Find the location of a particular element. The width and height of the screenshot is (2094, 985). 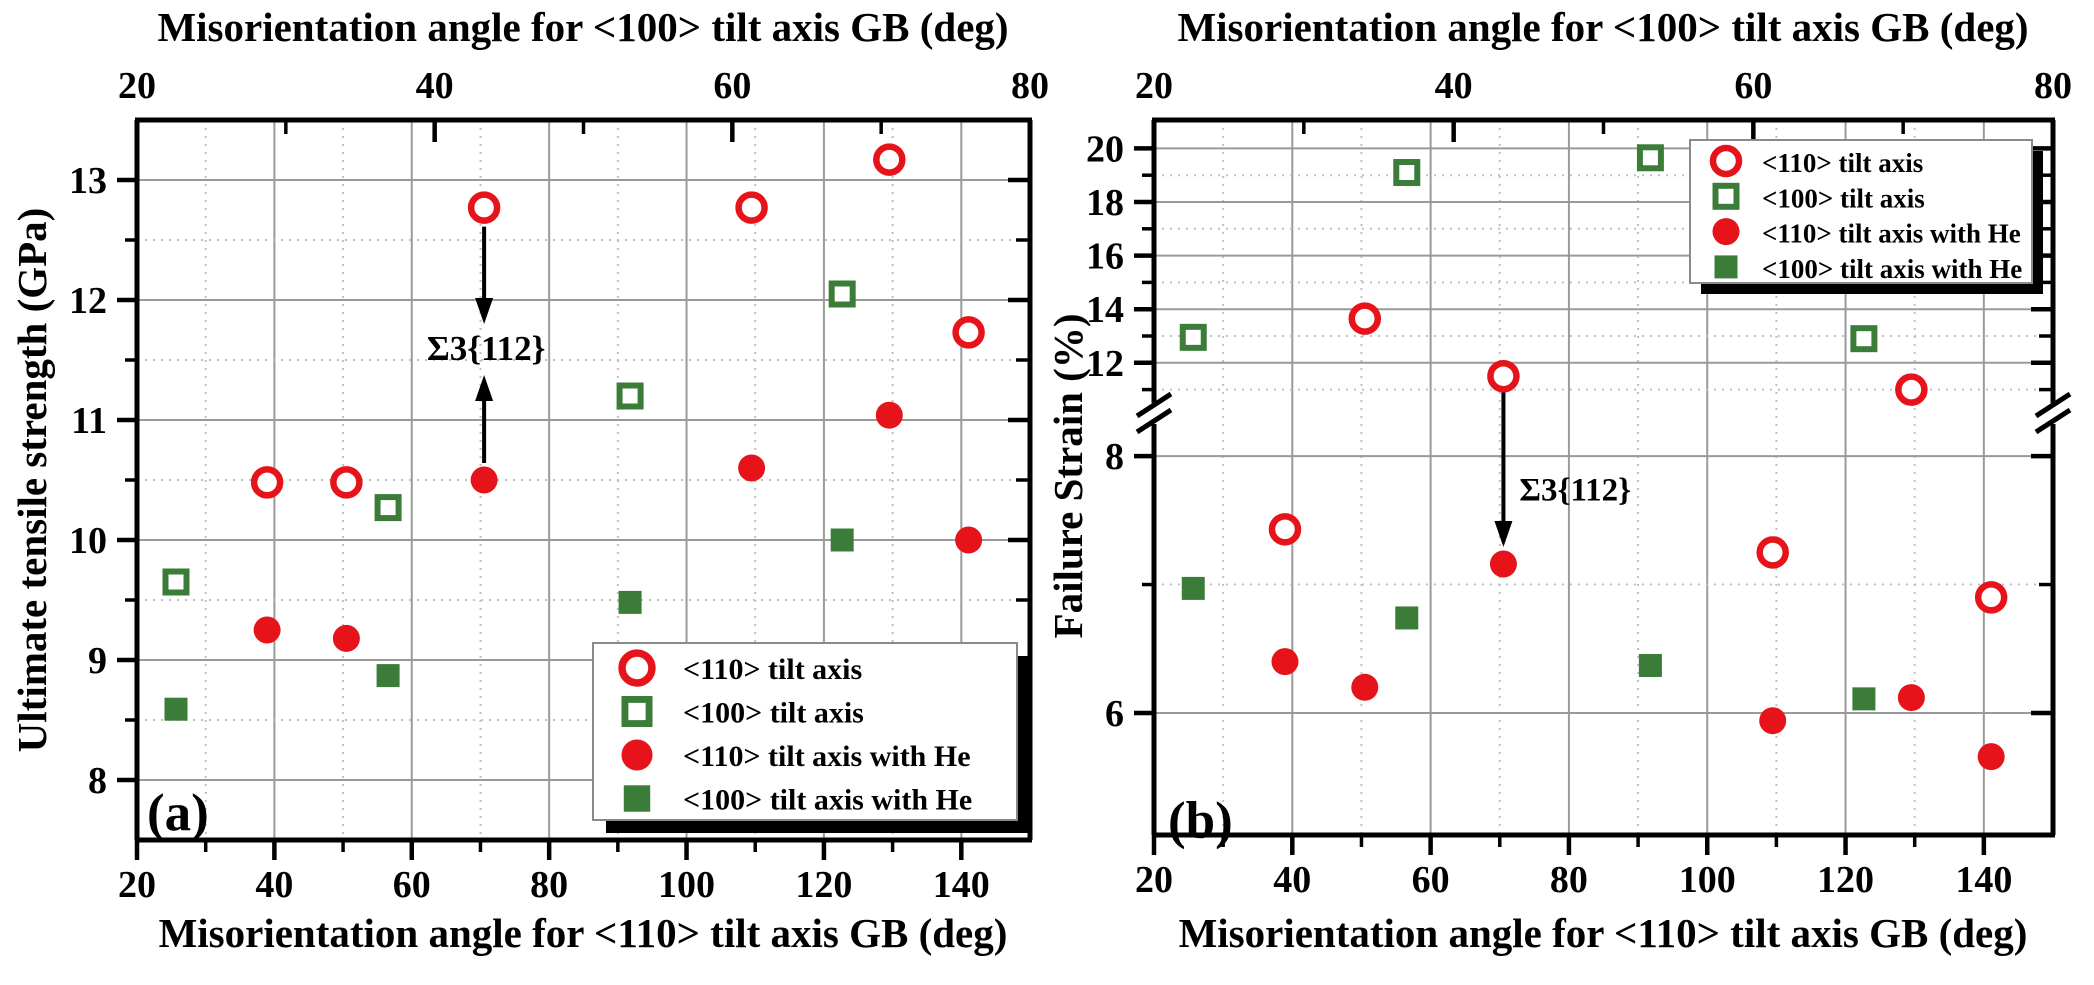

panel-letter: (b) is located at coordinates (1200, 821).